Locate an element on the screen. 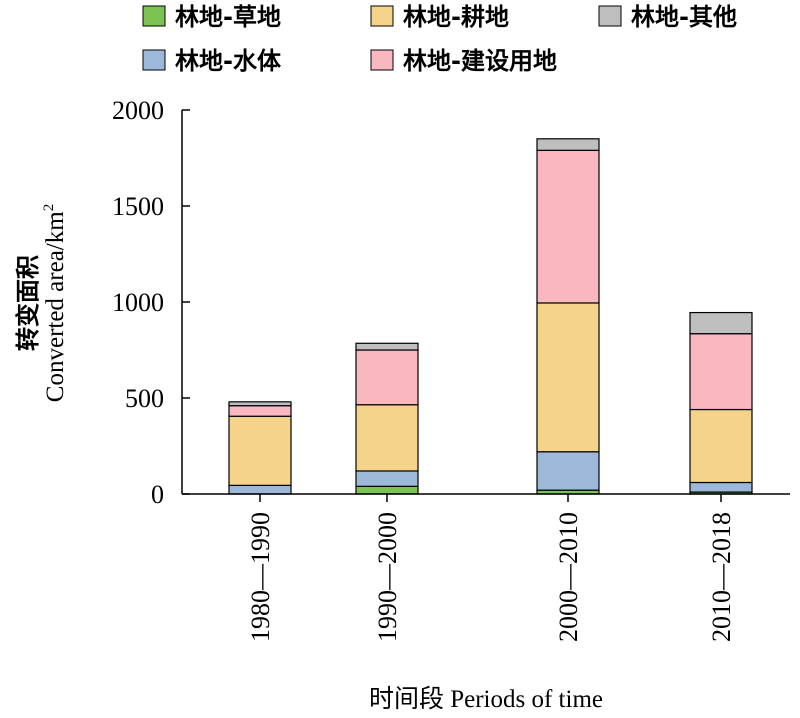 This screenshot has width=800, height=718. y-axis-label-en-text: Converted area/km is located at coordinates (55, 306).